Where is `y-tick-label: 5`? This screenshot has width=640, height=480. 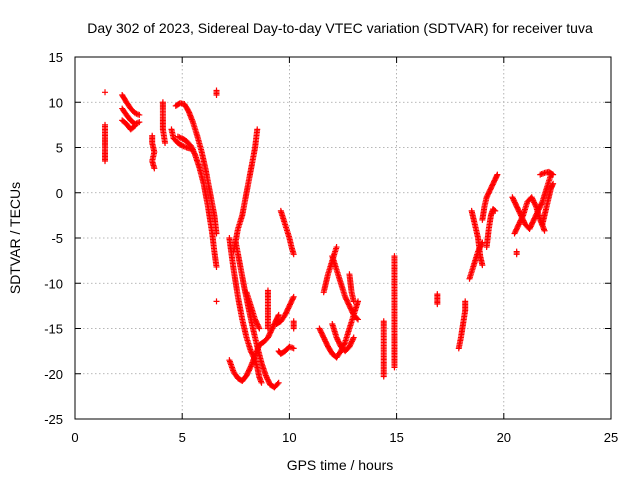 y-tick-label: 5 is located at coordinates (59, 148).